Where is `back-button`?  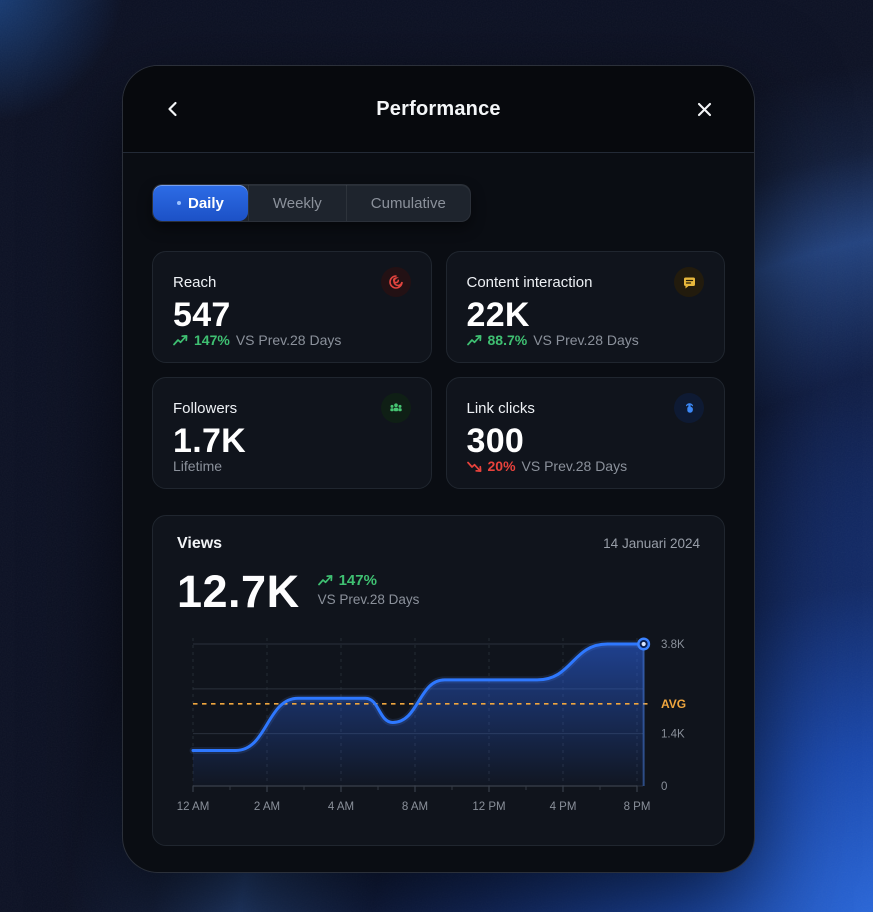
back-button is located at coordinates (173, 109).